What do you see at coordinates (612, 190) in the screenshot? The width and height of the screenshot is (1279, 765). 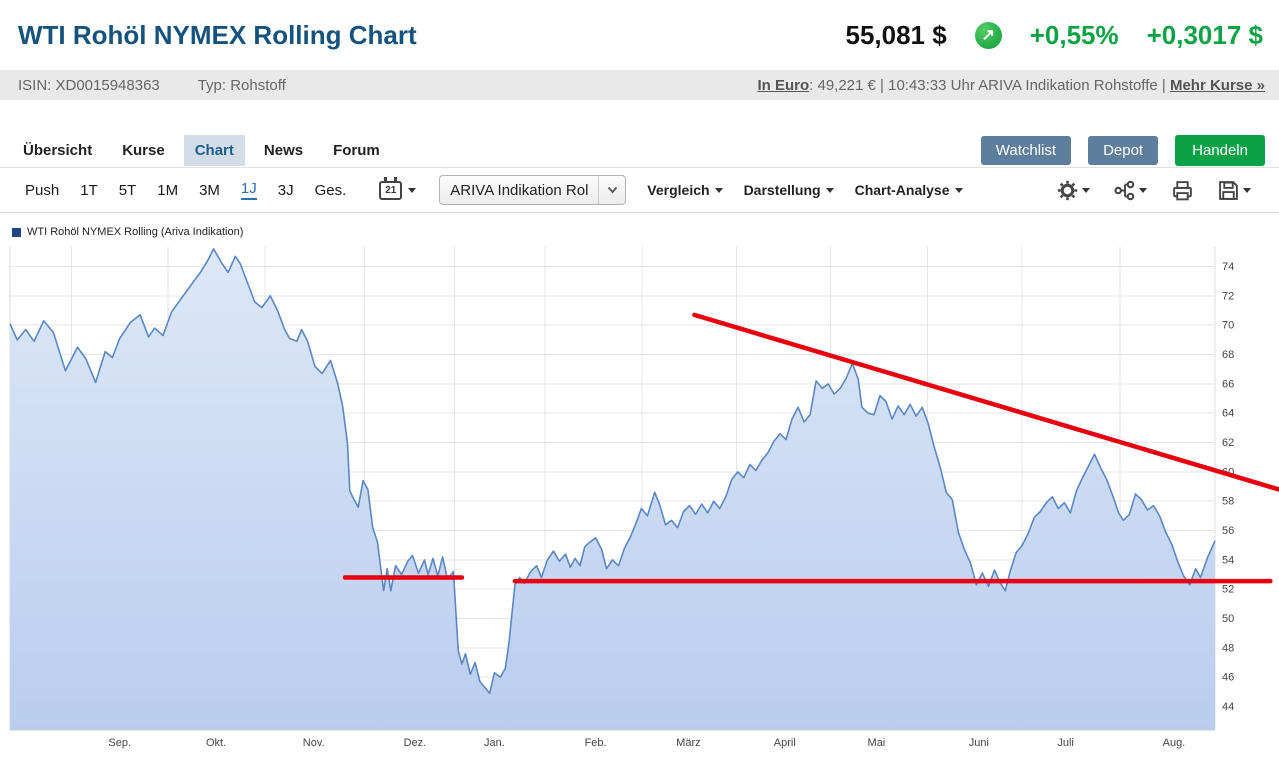 I see `select-chevron-icon` at bounding box center [612, 190].